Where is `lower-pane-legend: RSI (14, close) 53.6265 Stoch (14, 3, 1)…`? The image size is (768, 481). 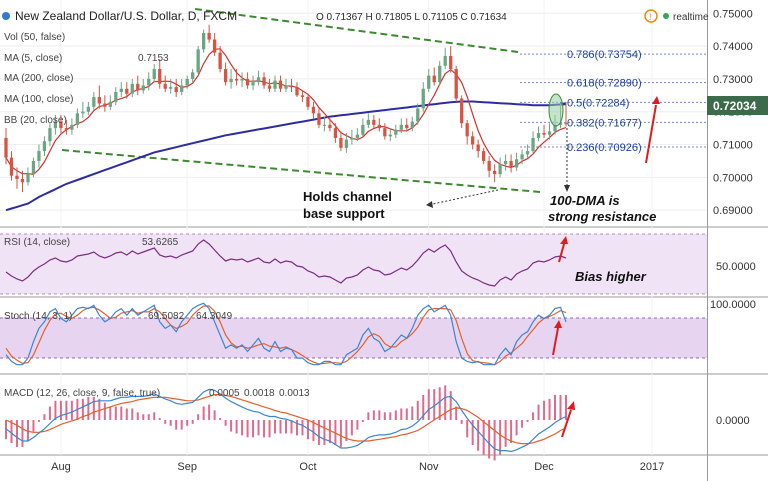 lower-pane-legend: RSI (14, close) 53.6265 Stoch (14, 3, 1)… is located at coordinates (157, 318).